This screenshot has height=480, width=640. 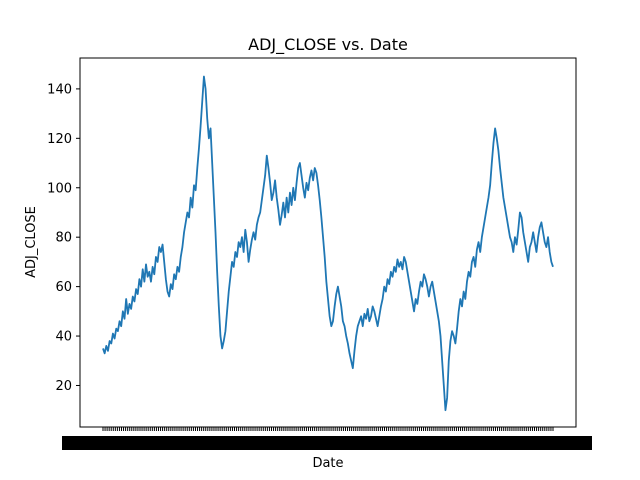 I want to click on x-axis-ticks, so click(x=327, y=438).